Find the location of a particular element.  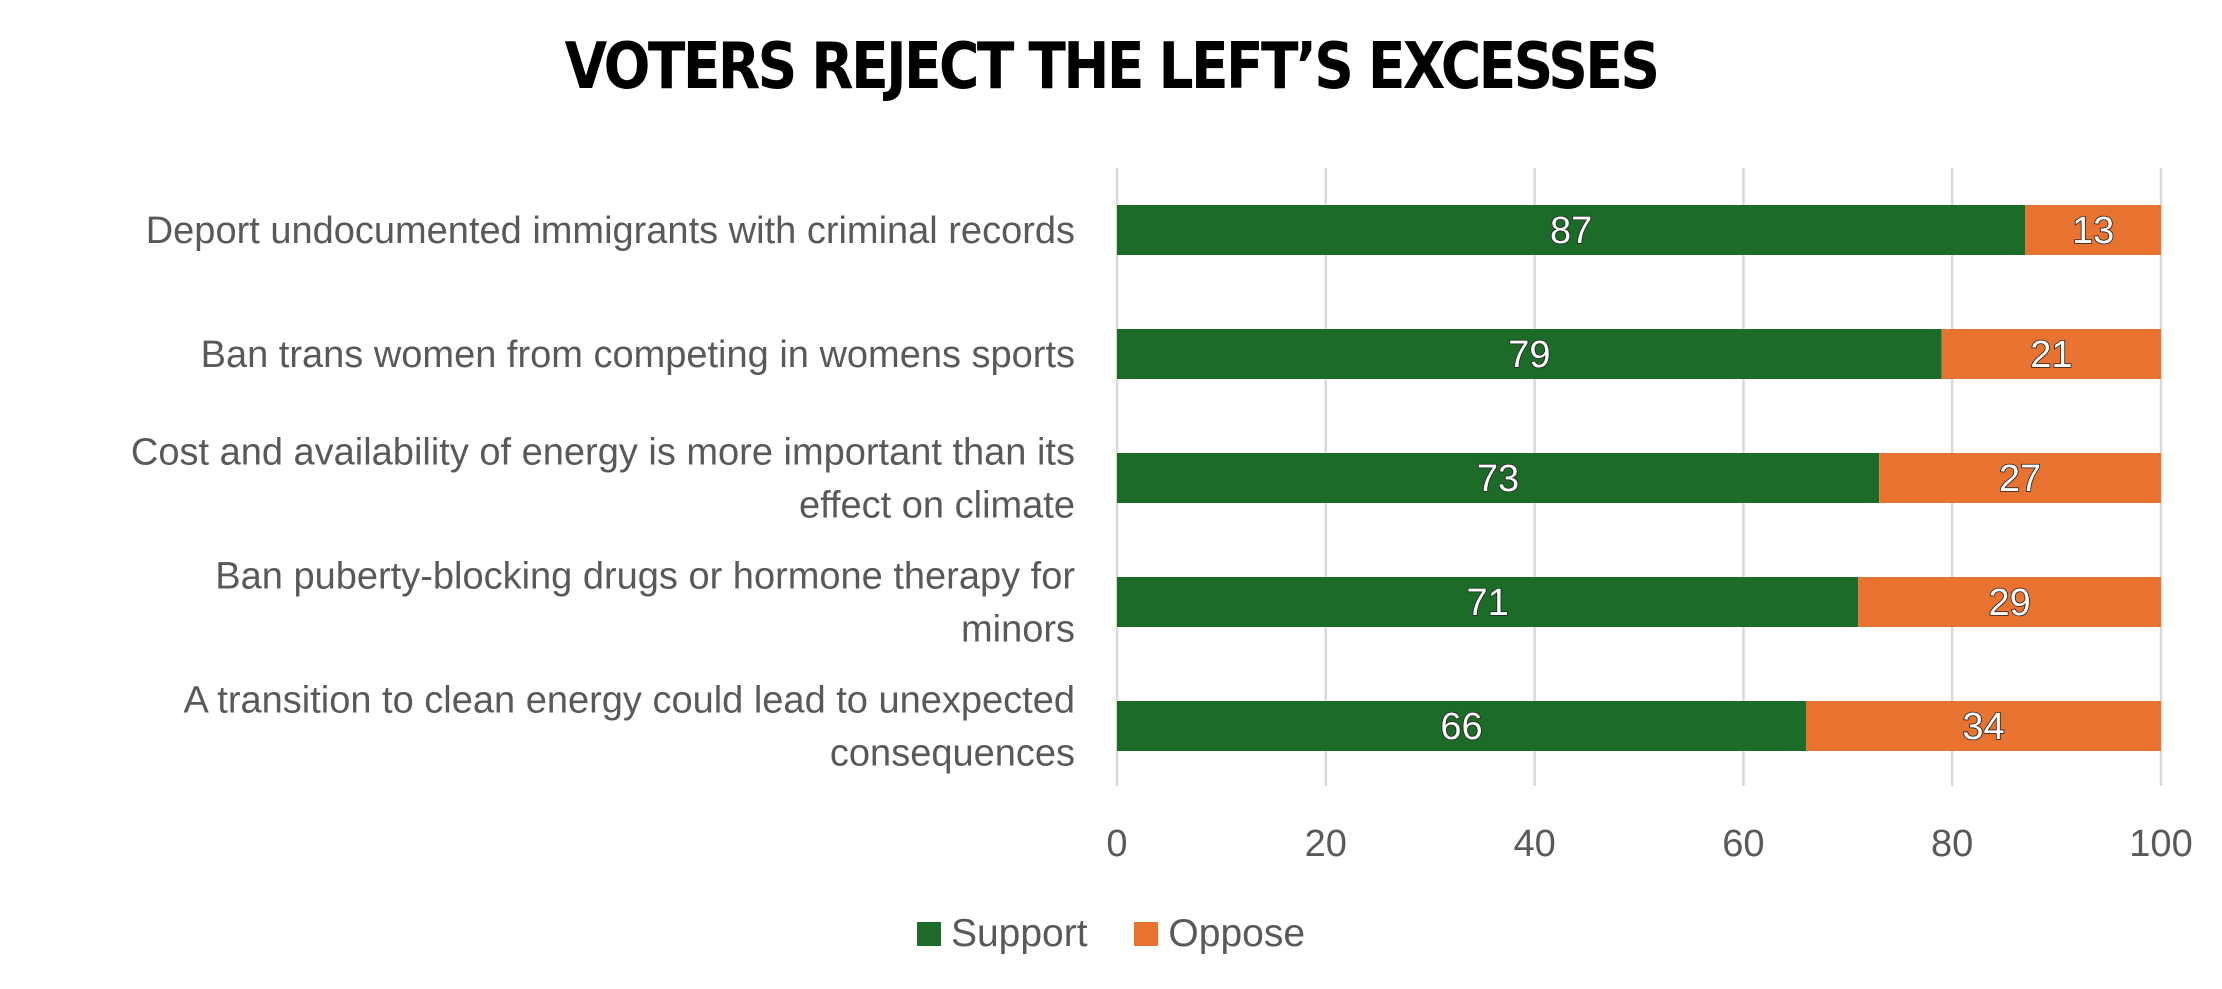

data-label: 79 is located at coordinates (1529, 355).